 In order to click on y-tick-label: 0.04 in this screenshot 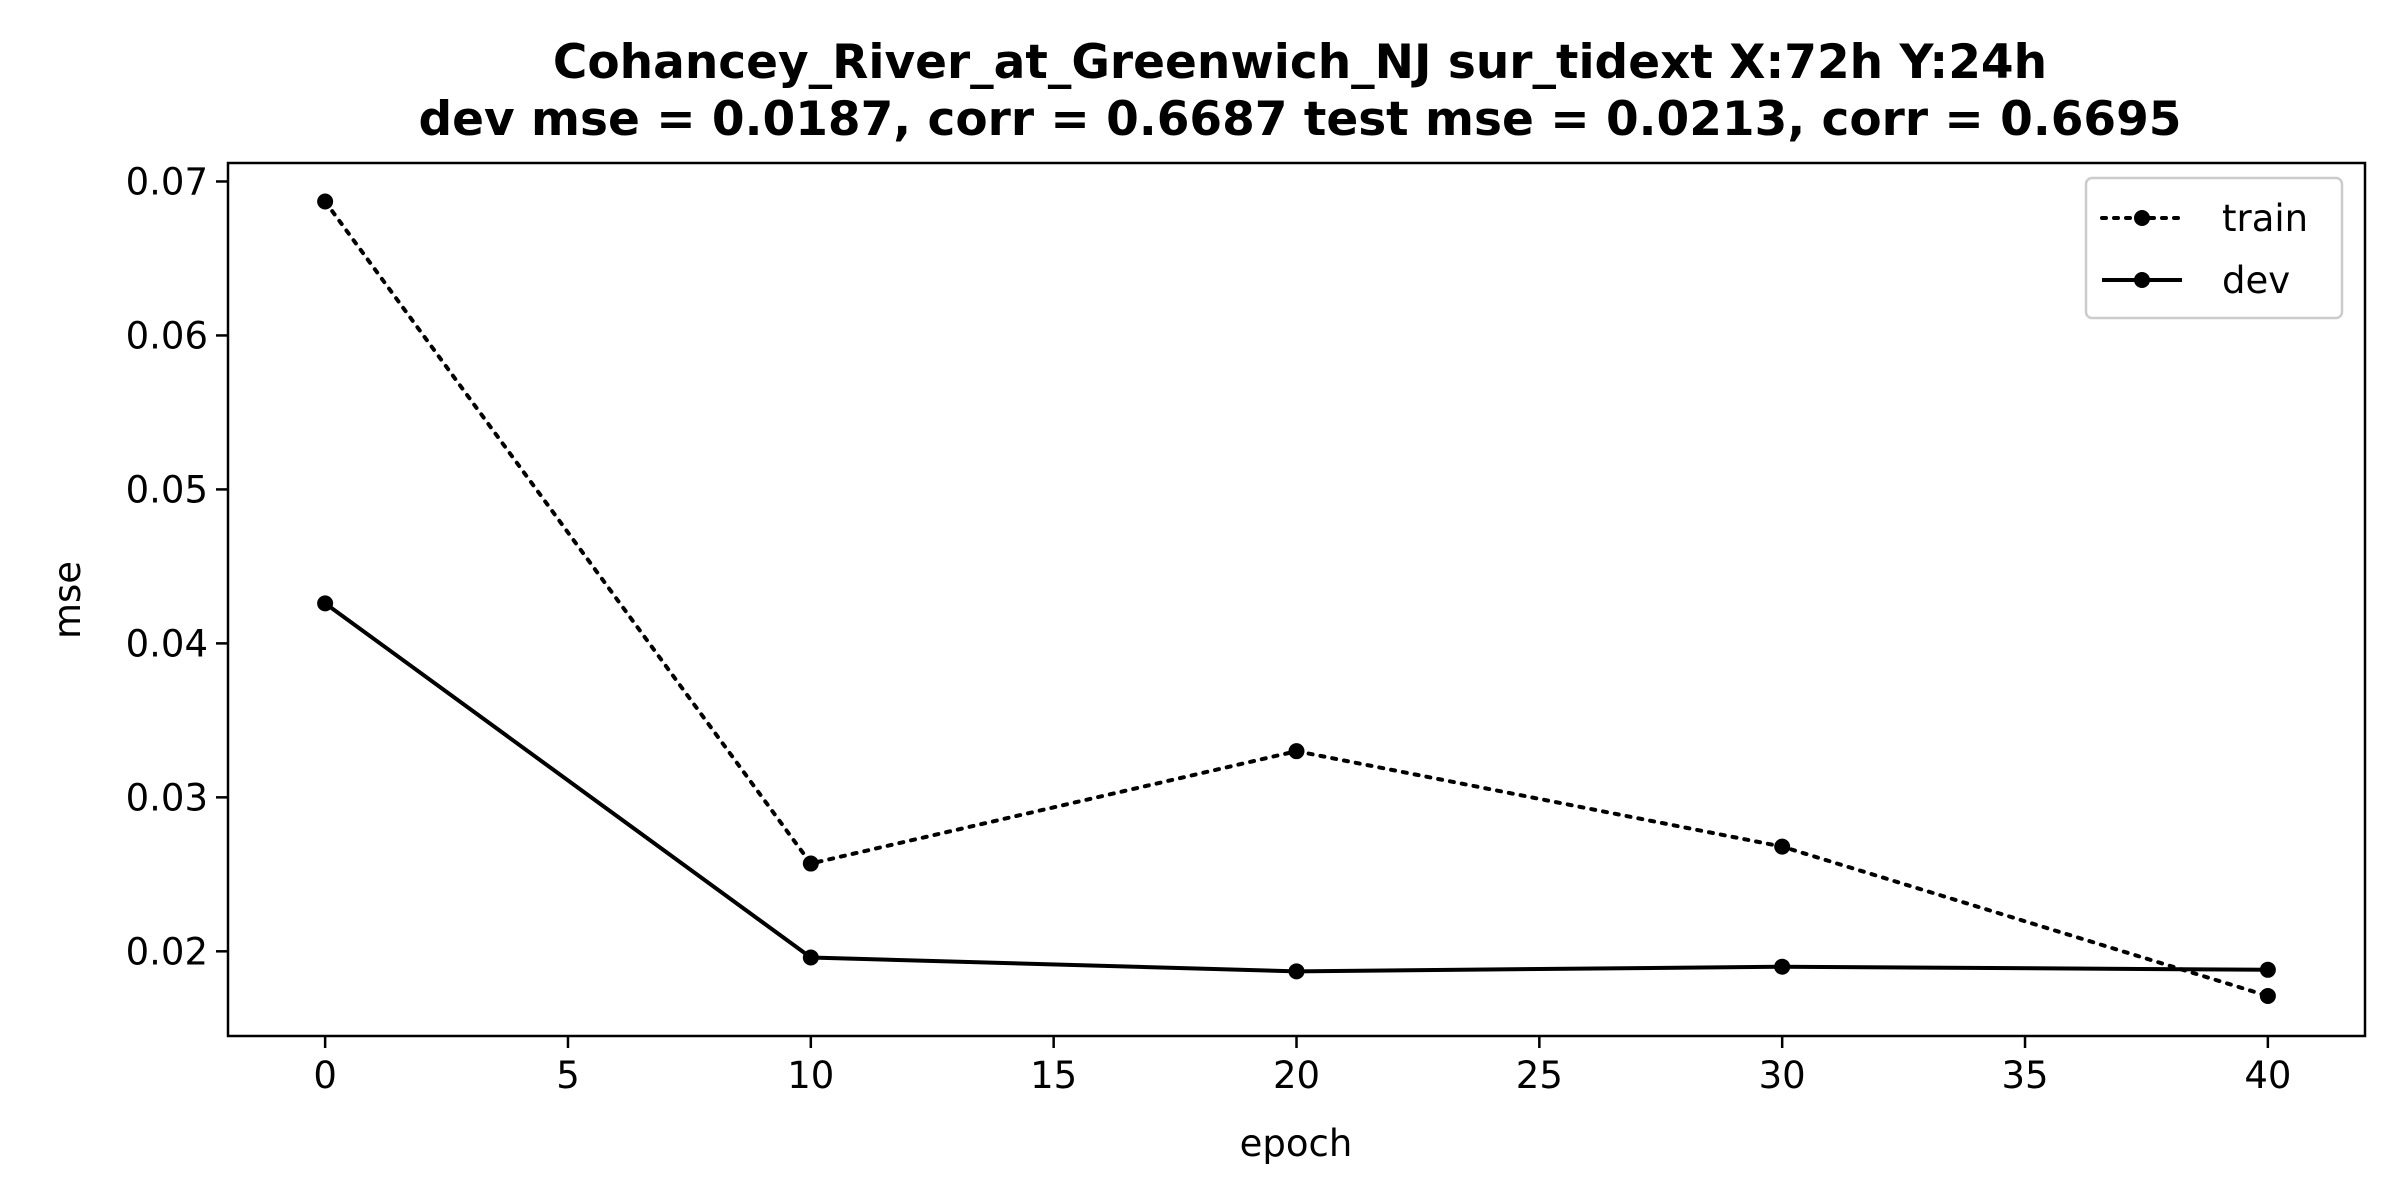, I will do `click(167, 643)`.